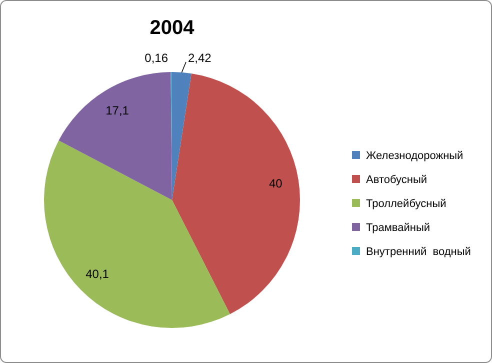  I want to click on data-label: 0,16, so click(156, 58).